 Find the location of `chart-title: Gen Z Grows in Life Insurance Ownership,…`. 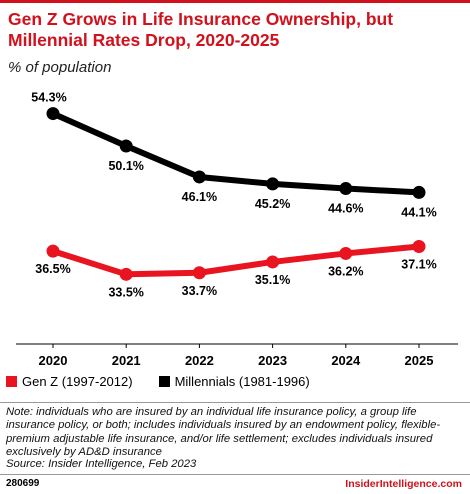

chart-title: Gen Z Grows in Life Insurance Ownership,… is located at coordinates (201, 29).